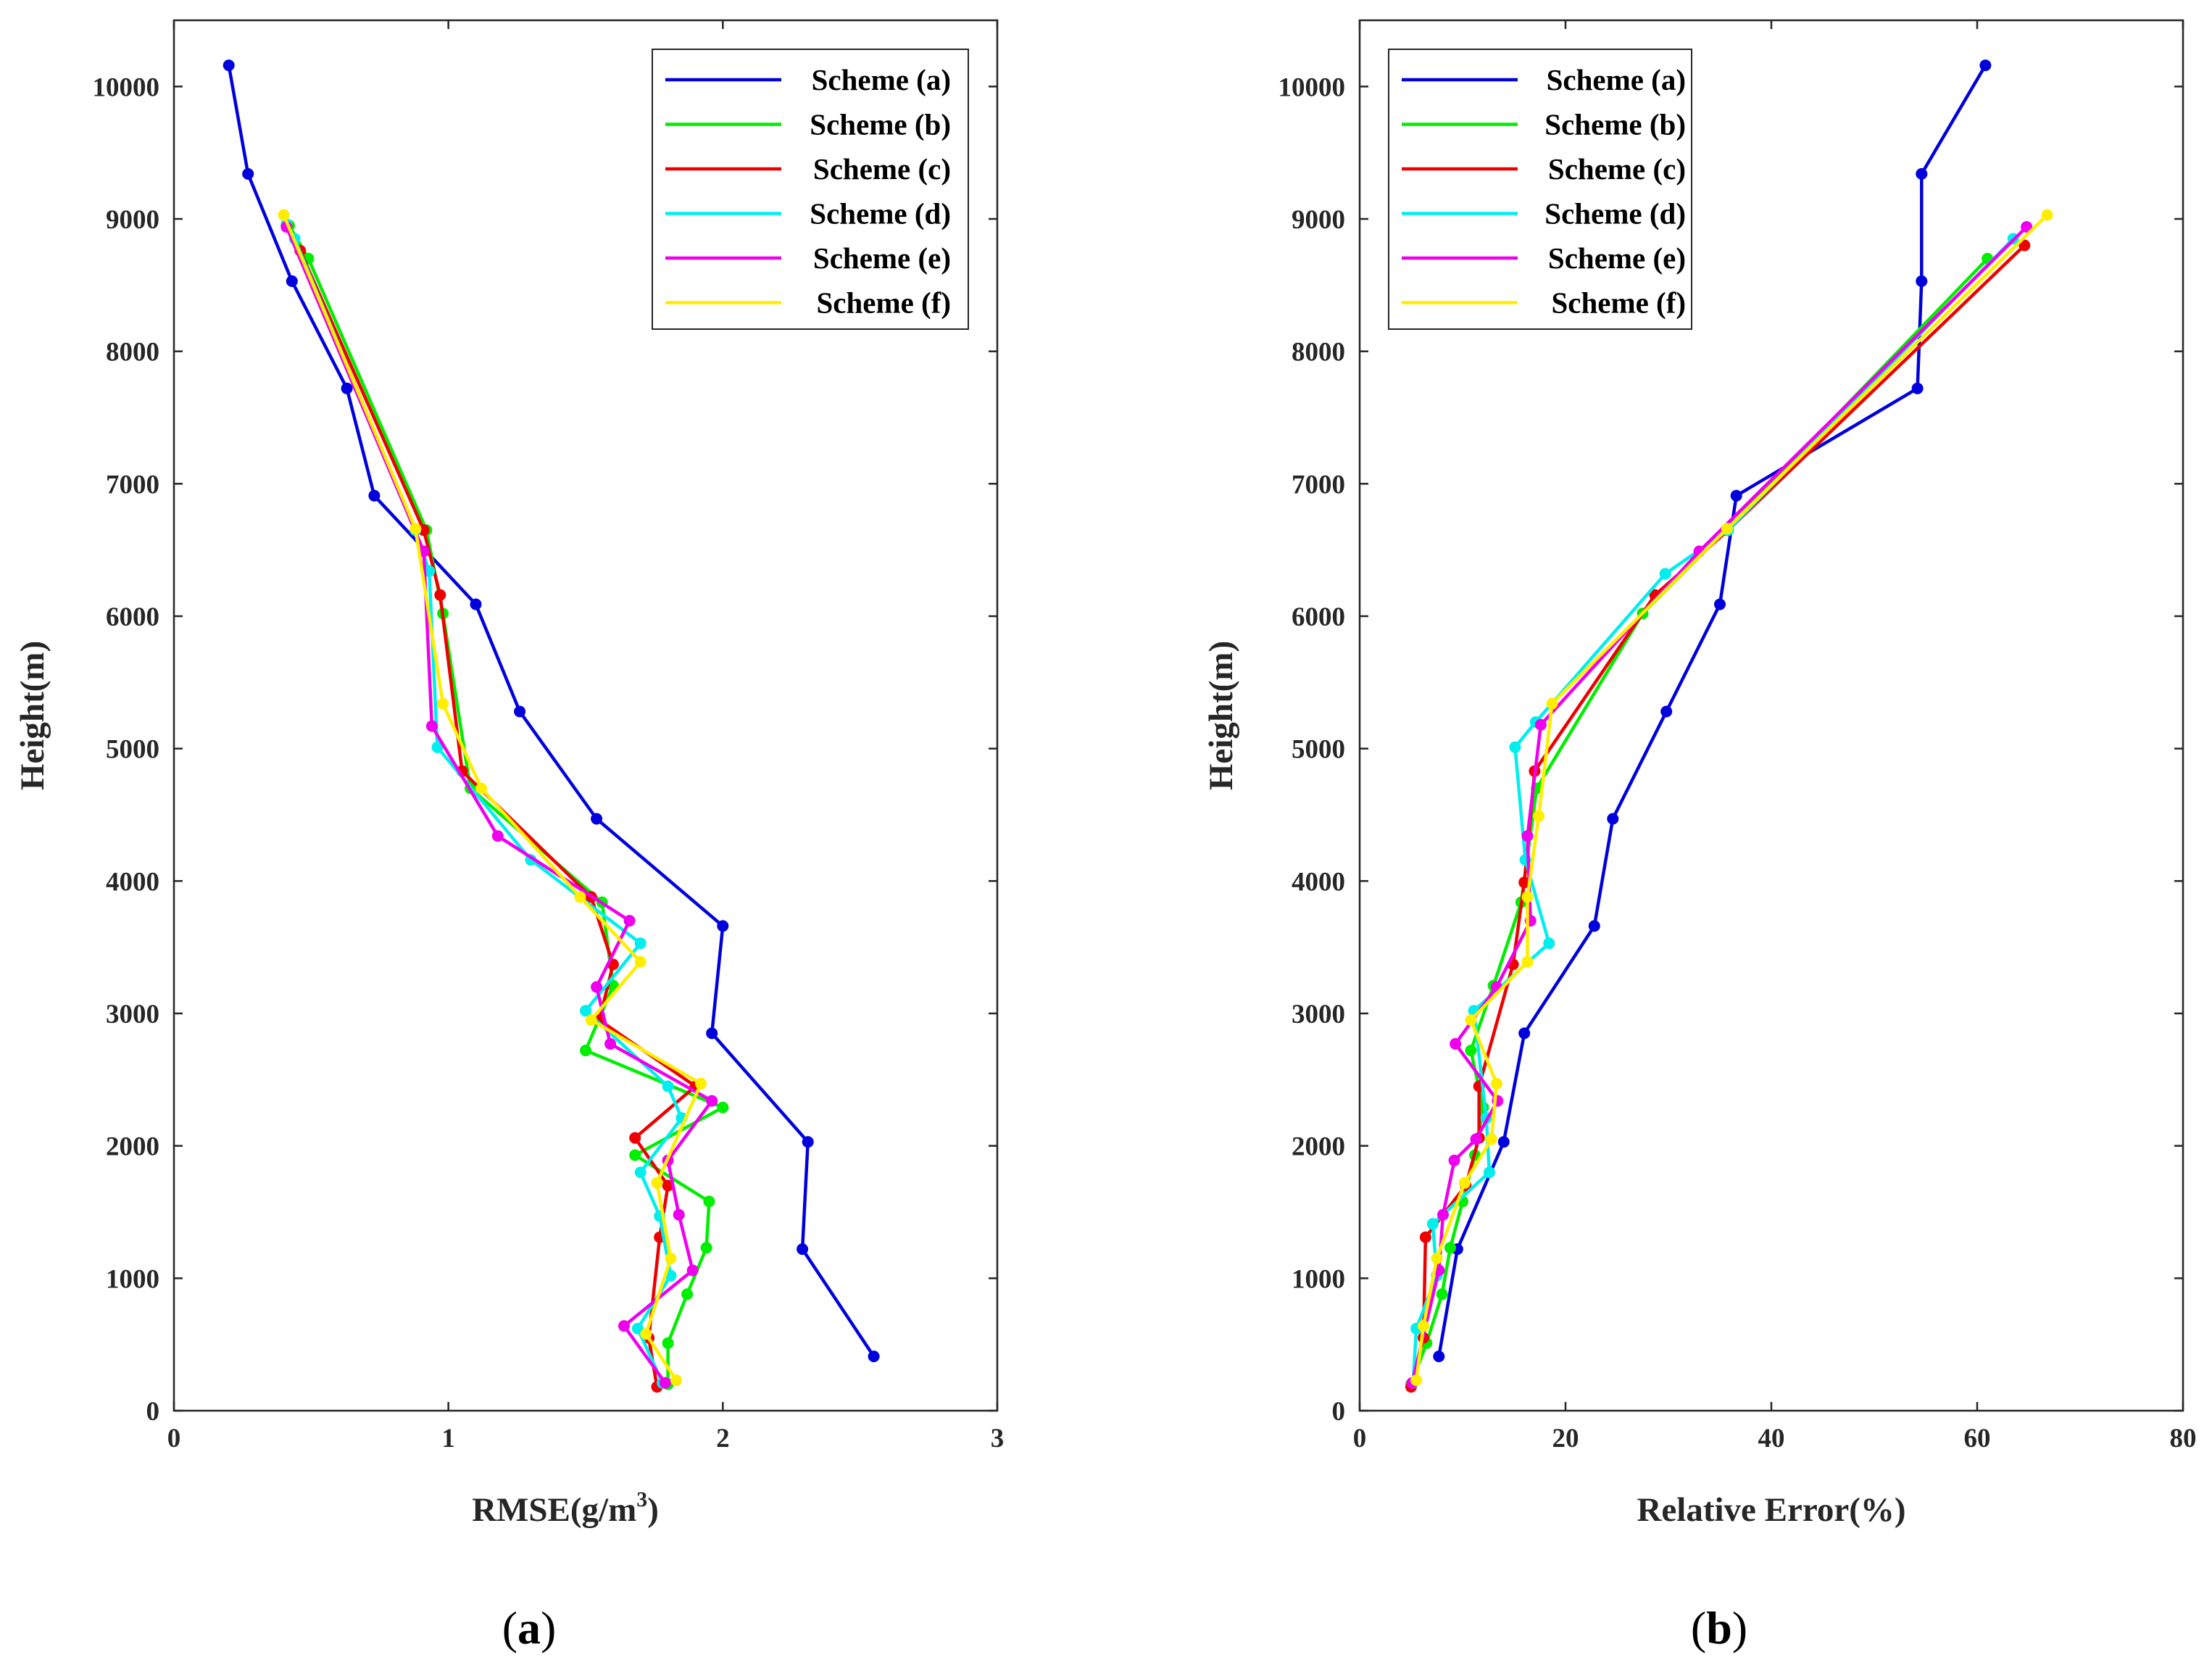 The height and width of the screenshot is (1676, 2212). What do you see at coordinates (448, 1438) in the screenshot?
I see `x-tick-label: 1` at bounding box center [448, 1438].